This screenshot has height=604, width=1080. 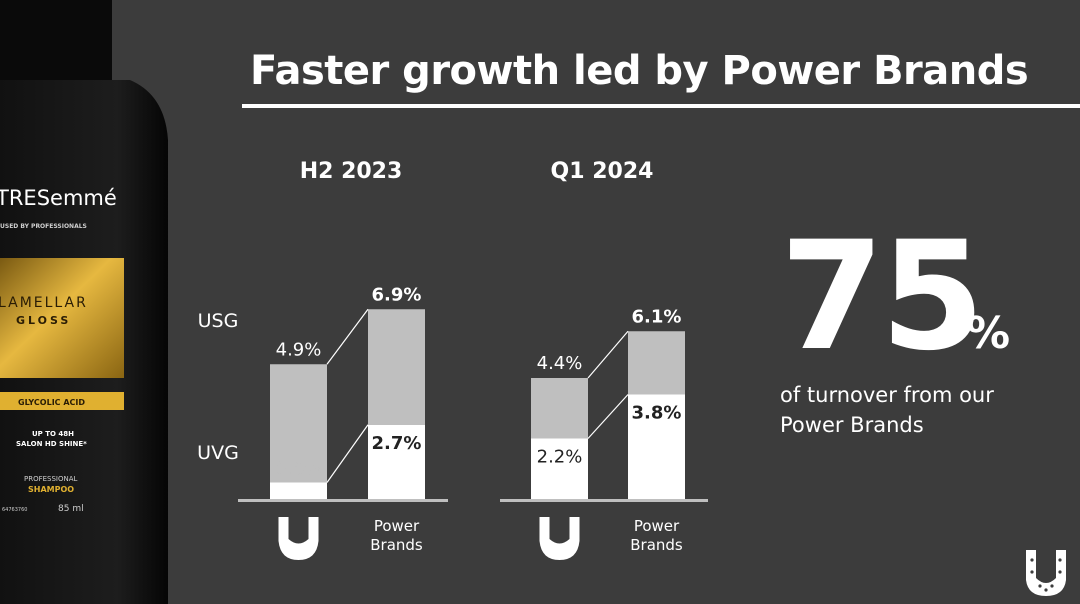 What do you see at coordinates (657, 413) in the screenshot?
I see `label-uvg-1-1: 3.8%` at bounding box center [657, 413].